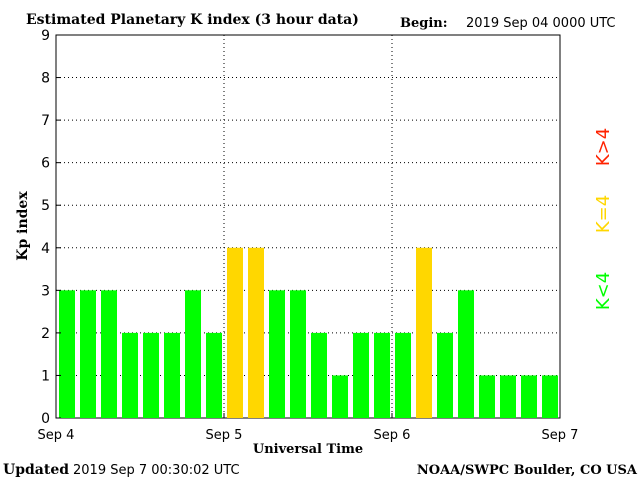 This screenshot has height=480, width=640. What do you see at coordinates (56, 435) in the screenshot?
I see `x-tick-label: Sep 4` at bounding box center [56, 435].